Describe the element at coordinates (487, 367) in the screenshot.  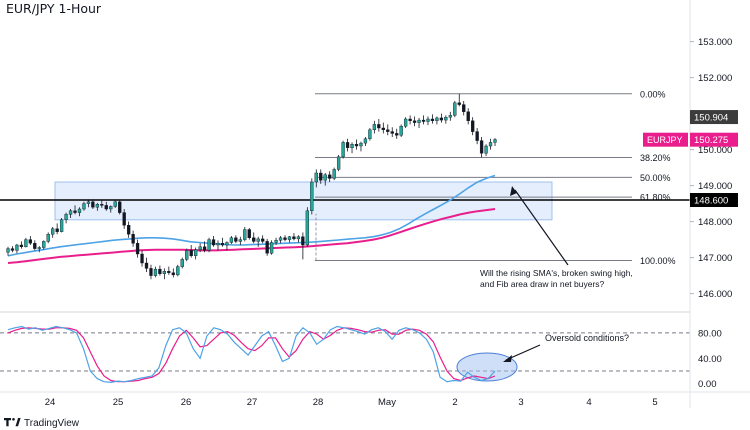
I see `oversold-highlight` at that location.